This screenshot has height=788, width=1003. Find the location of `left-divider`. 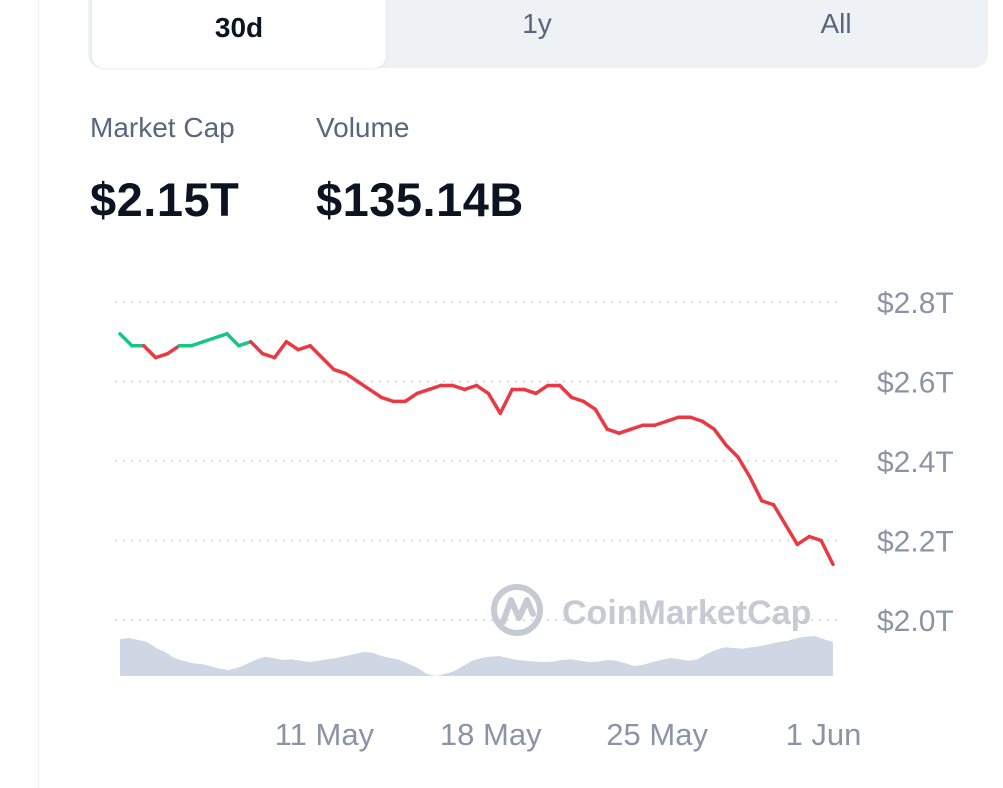

left-divider is located at coordinates (38, 394).